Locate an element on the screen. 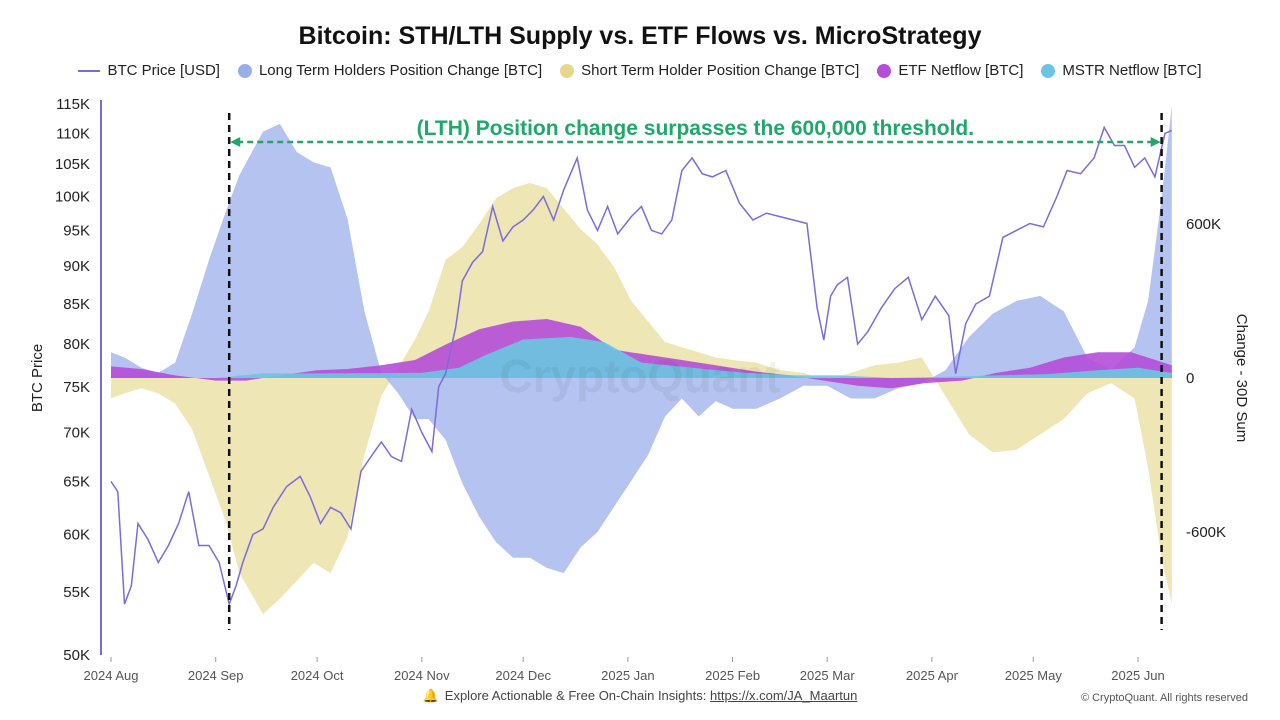 The image size is (1280, 720). y-axis-label-right: Change - 30D Sum is located at coordinates (1241, 378).